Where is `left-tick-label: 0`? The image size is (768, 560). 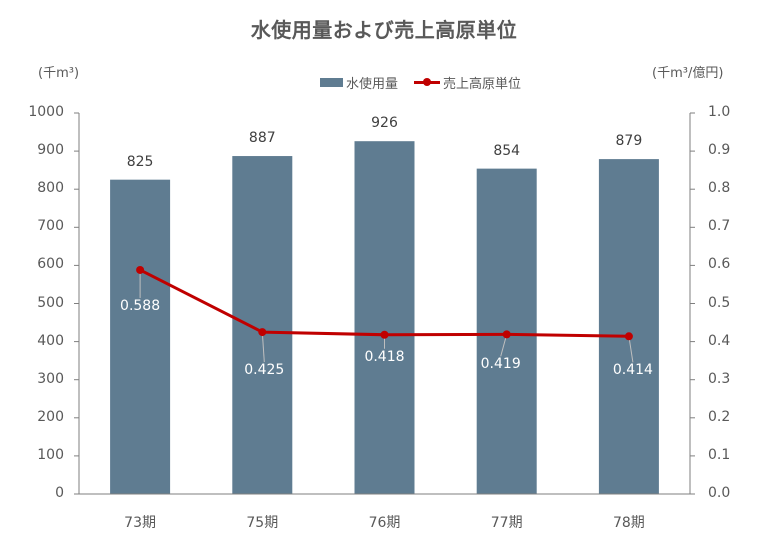 left-tick-label: 0 is located at coordinates (59, 493).